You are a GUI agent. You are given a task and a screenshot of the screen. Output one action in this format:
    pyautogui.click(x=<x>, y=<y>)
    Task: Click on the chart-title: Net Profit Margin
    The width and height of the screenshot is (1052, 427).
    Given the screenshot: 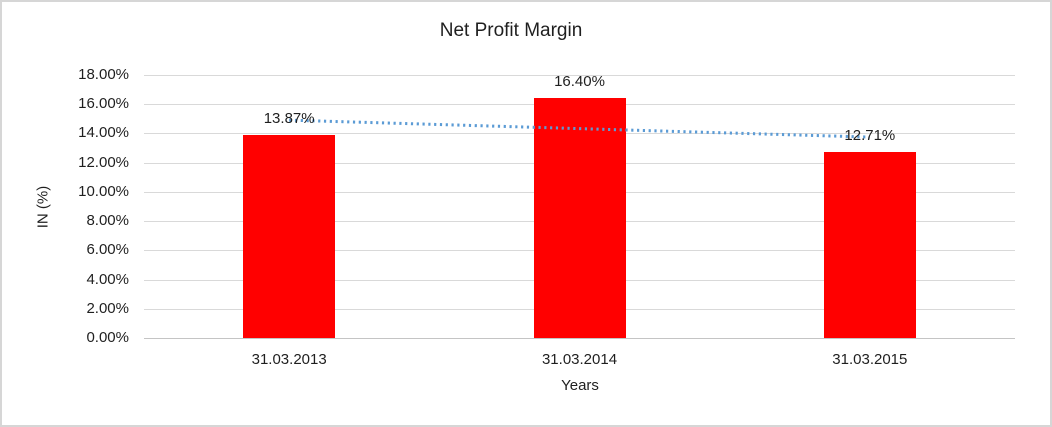 What is the action you would take?
    pyautogui.click(x=511, y=30)
    